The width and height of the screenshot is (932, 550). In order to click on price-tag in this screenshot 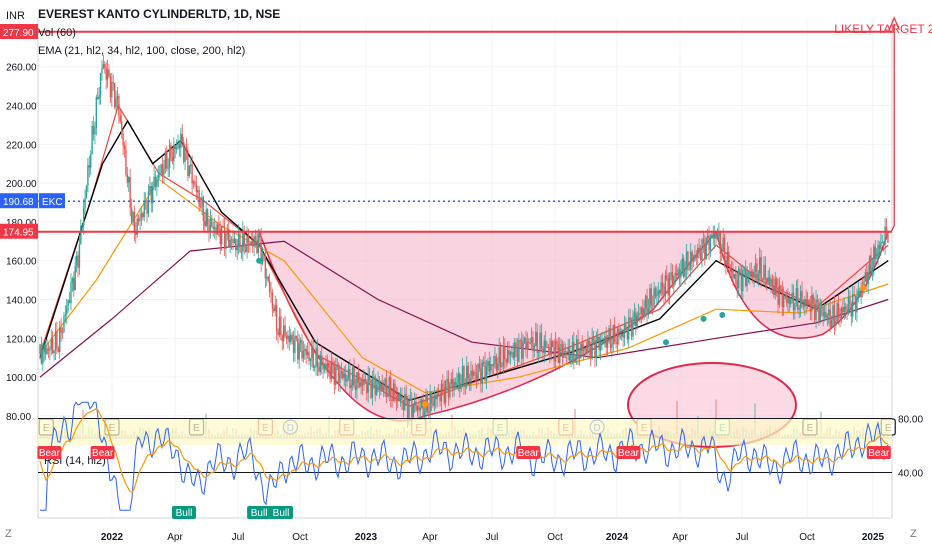, I will do `click(19, 201)`.